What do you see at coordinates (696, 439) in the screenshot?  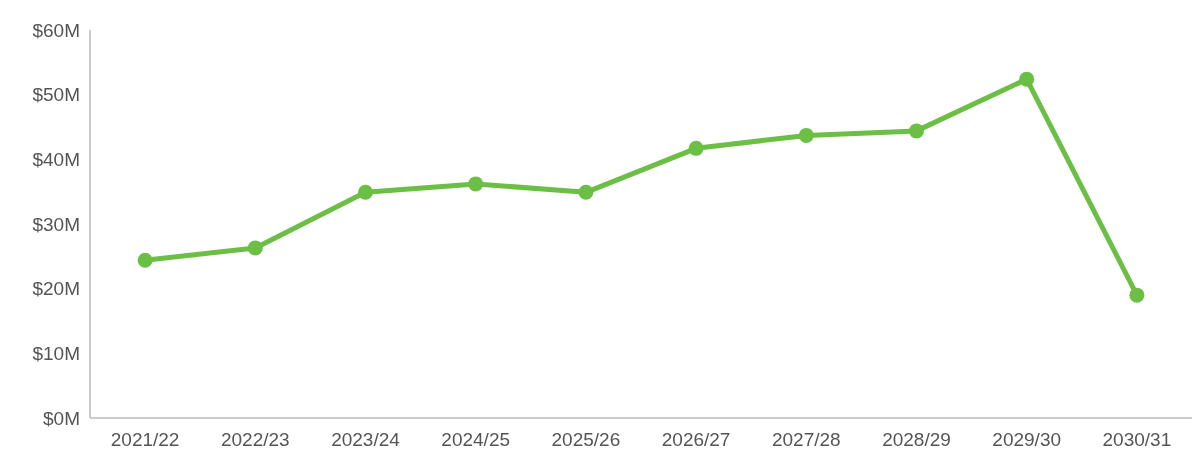 I see `x-tick-label: 2026/27` at bounding box center [696, 439].